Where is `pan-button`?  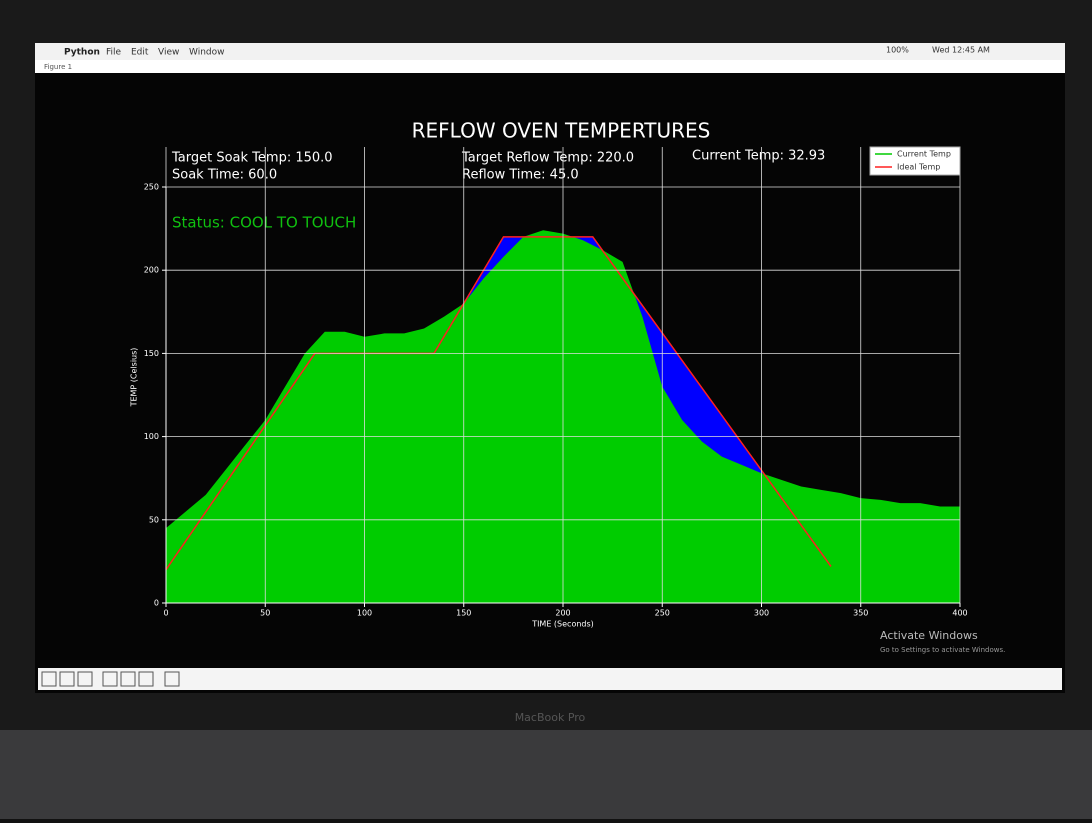
pan-button is located at coordinates (110, 679).